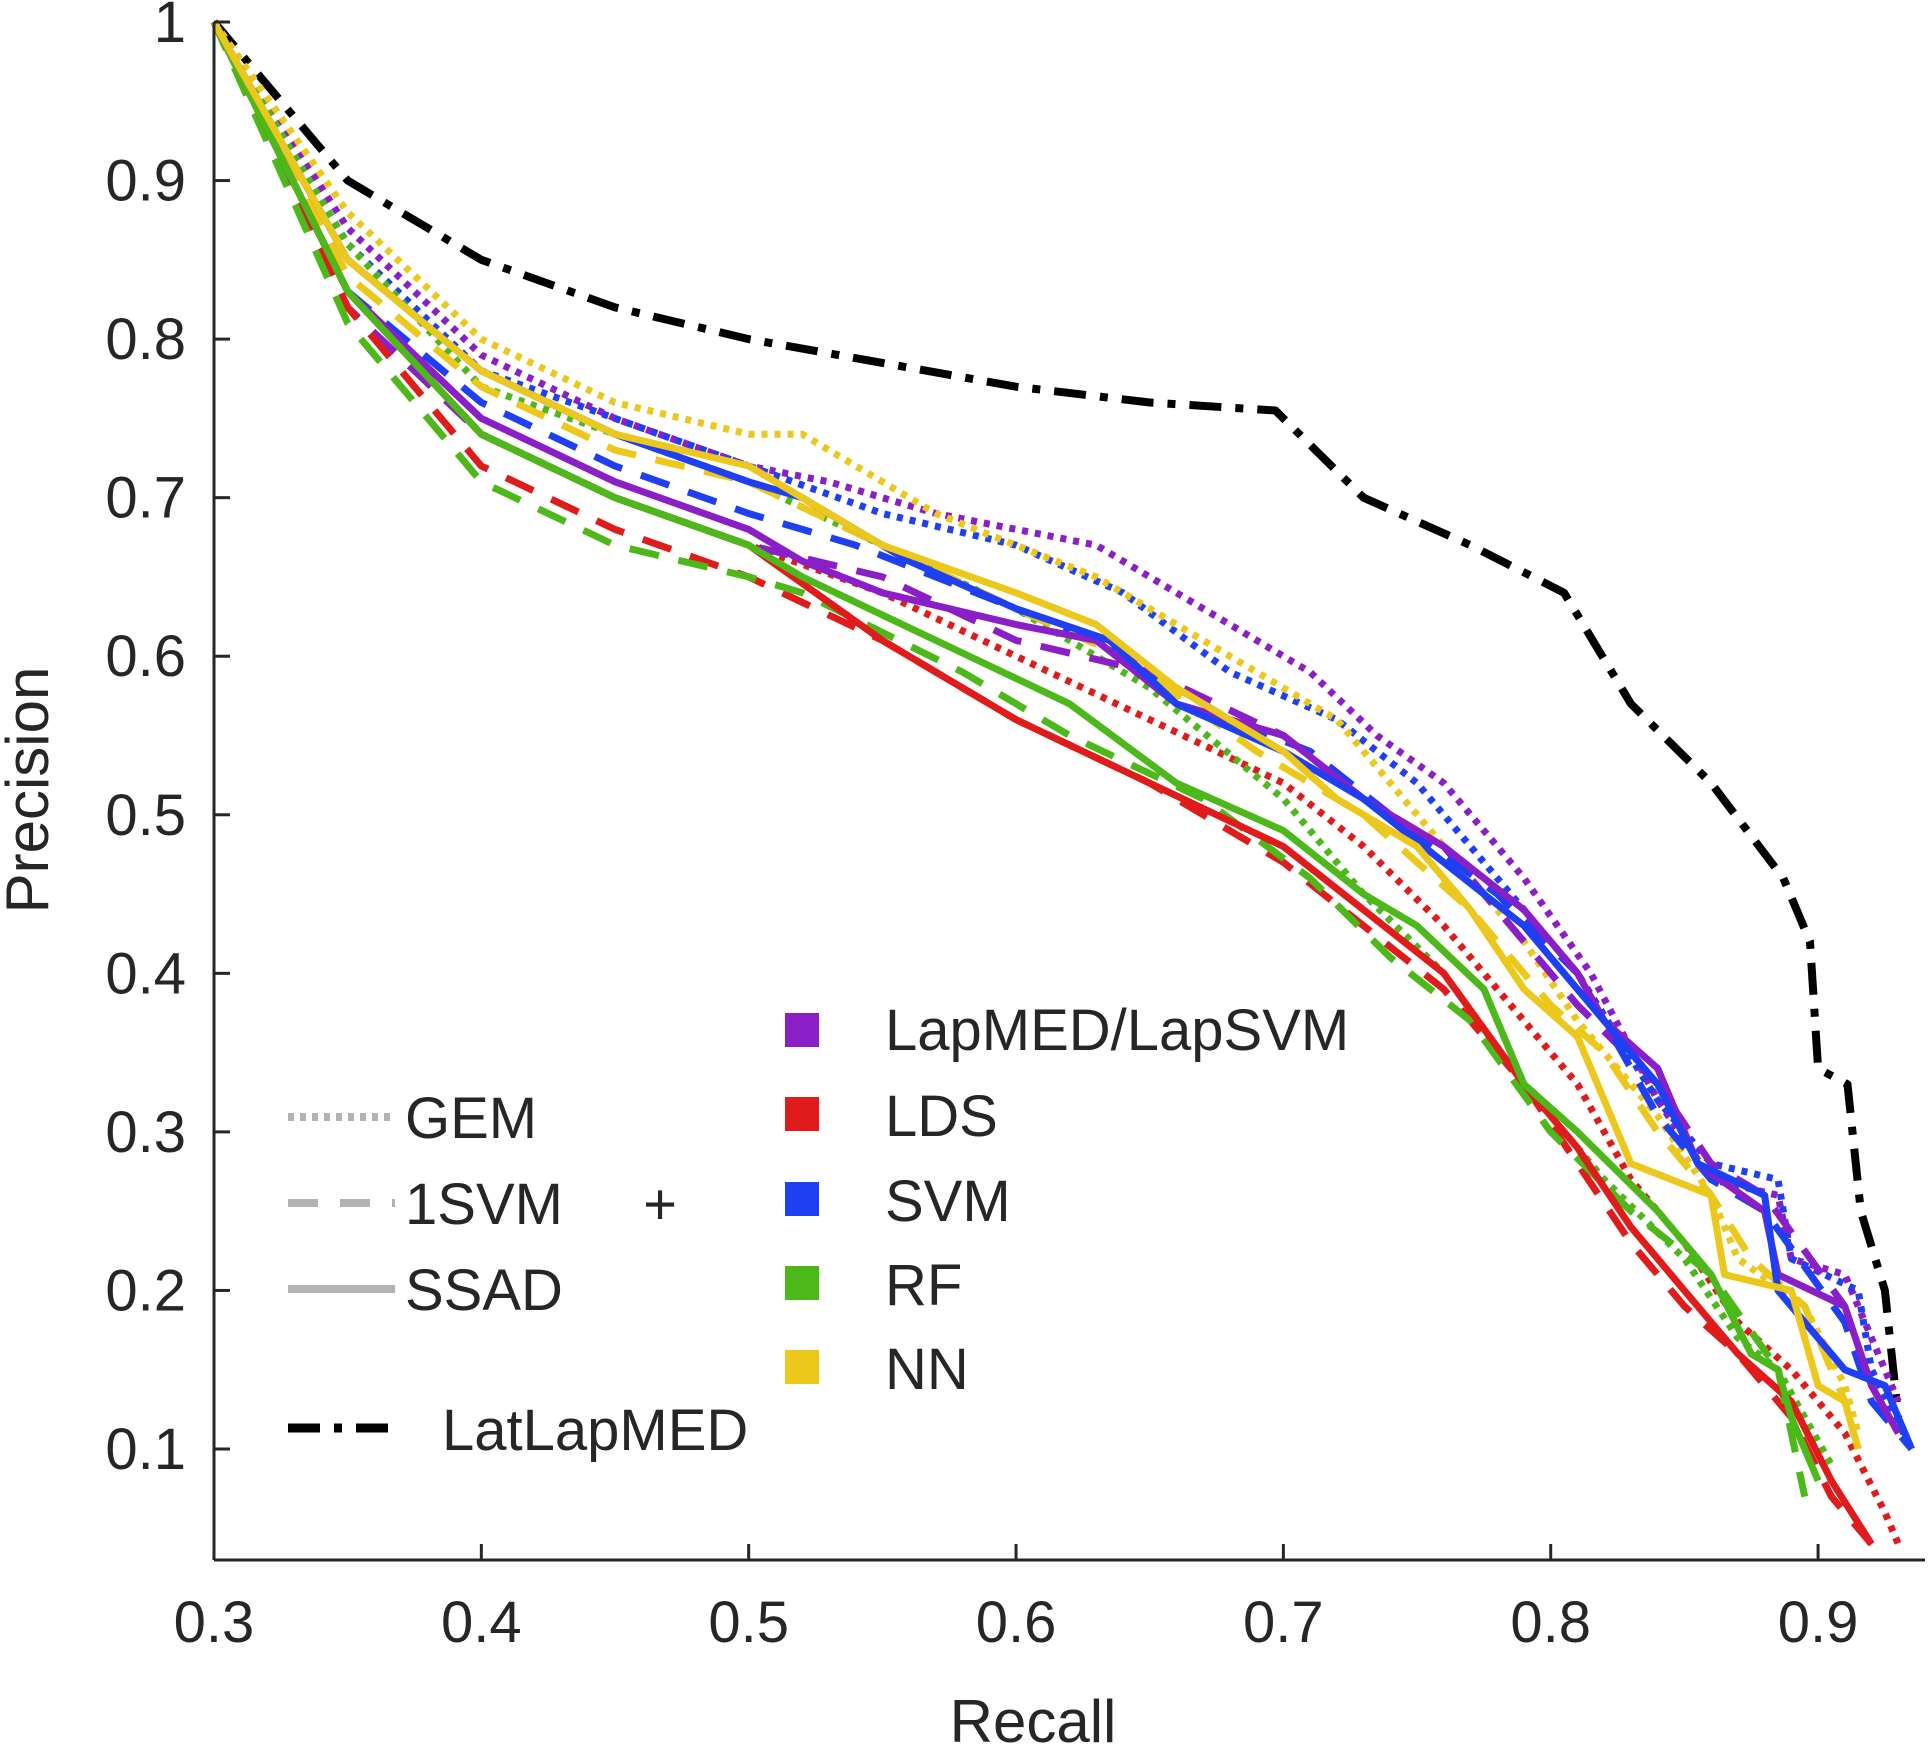 This screenshot has width=1929, height=1754. What do you see at coordinates (1283, 1622) in the screenshot?
I see `x-tick-label: 0.7` at bounding box center [1283, 1622].